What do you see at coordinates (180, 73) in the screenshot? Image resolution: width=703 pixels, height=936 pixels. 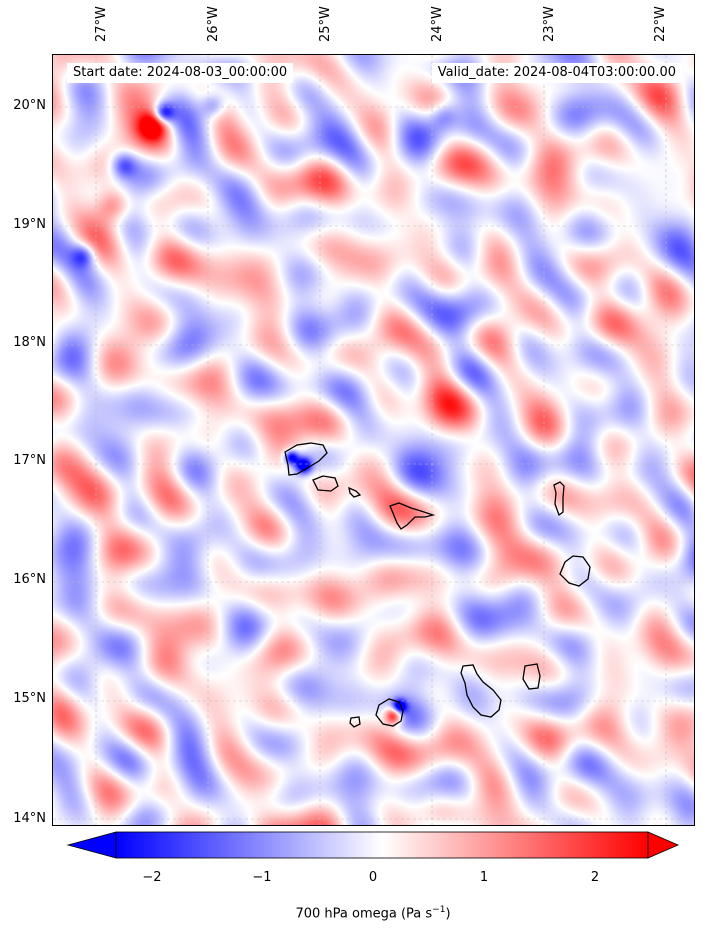 I see `start-date-caption: Start date: 2024-08-03_00:00:00` at bounding box center [180, 73].